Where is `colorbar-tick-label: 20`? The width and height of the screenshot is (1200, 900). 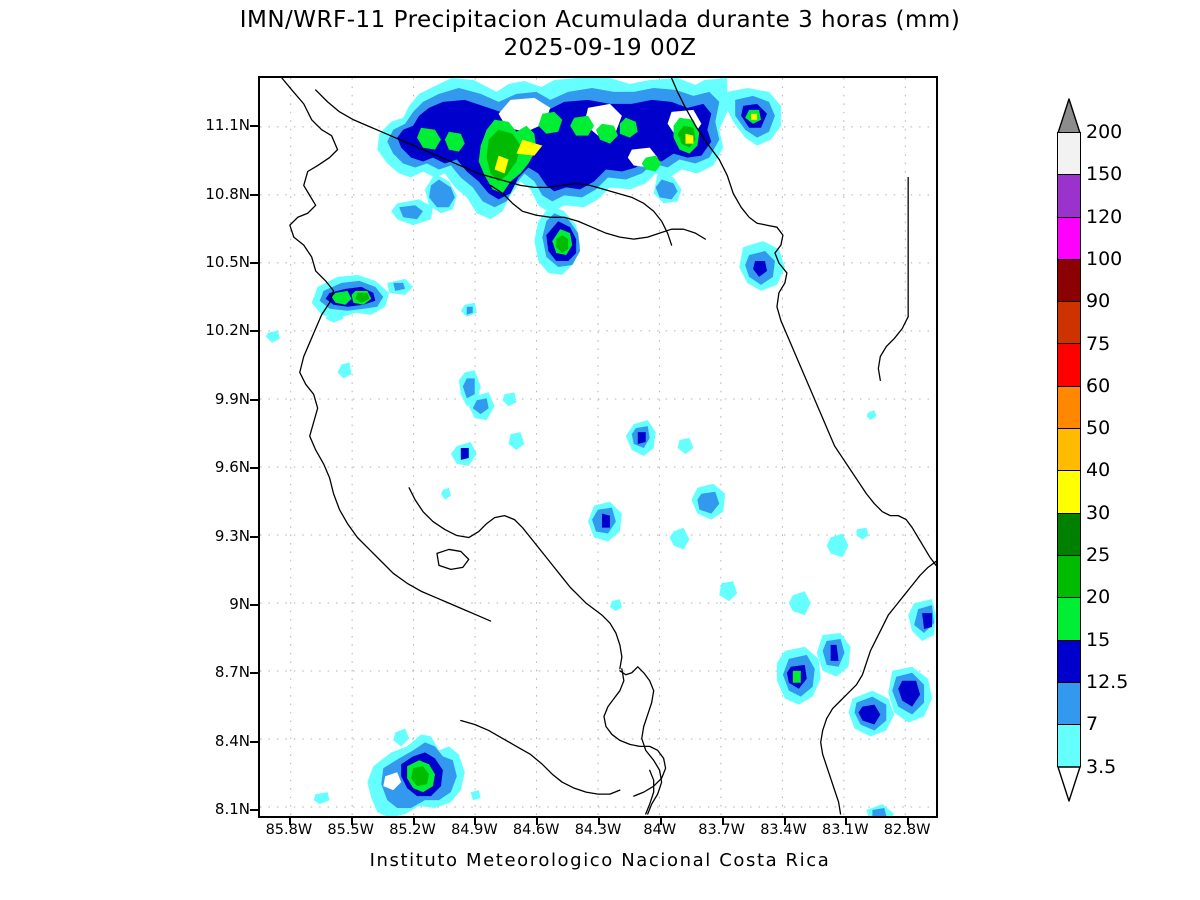
colorbar-tick-label: 20 is located at coordinates (1098, 597).